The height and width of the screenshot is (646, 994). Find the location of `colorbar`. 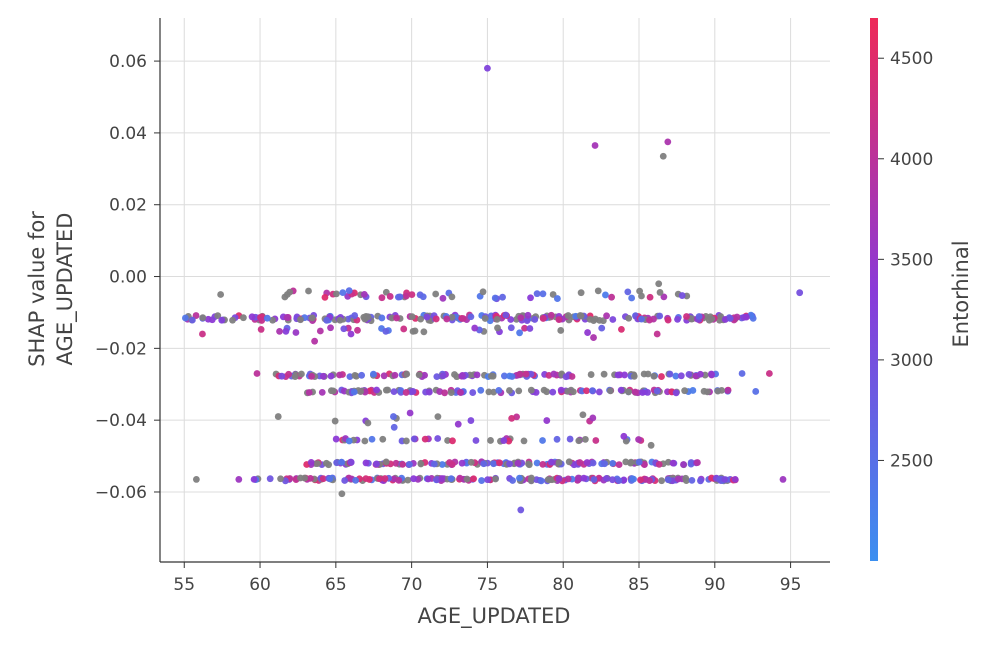

colorbar is located at coordinates (874, 289).